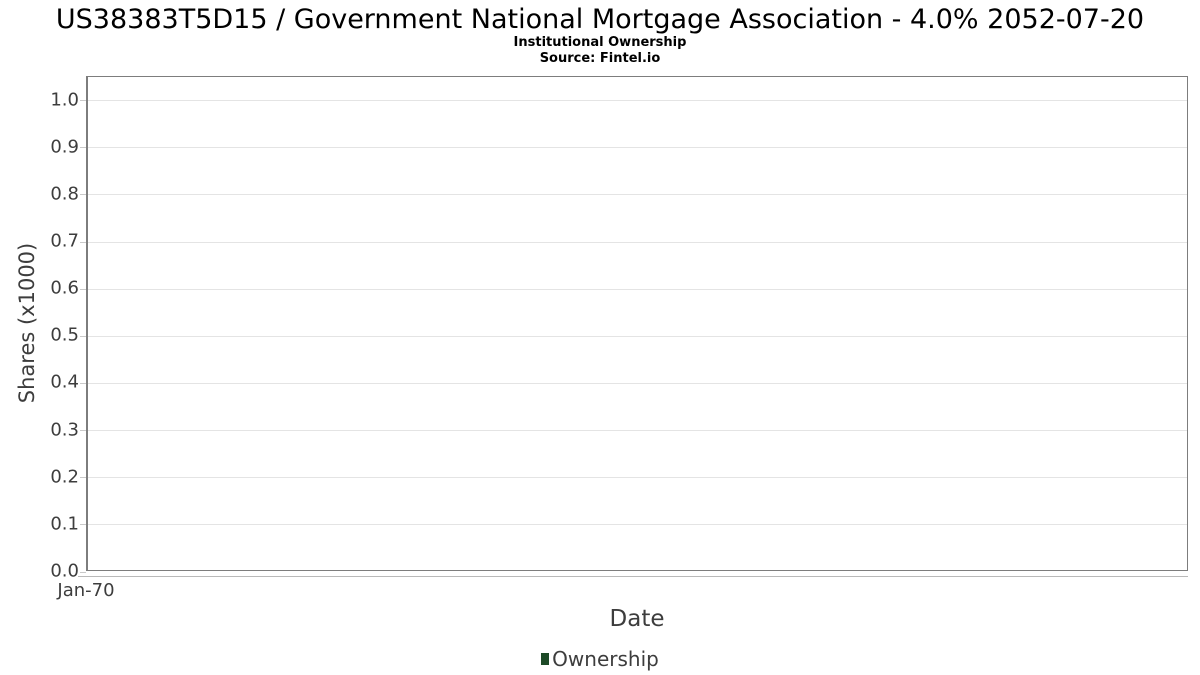 Image resolution: width=1200 pixels, height=675 pixels. I want to click on legend-swatch-ownership, so click(545, 659).